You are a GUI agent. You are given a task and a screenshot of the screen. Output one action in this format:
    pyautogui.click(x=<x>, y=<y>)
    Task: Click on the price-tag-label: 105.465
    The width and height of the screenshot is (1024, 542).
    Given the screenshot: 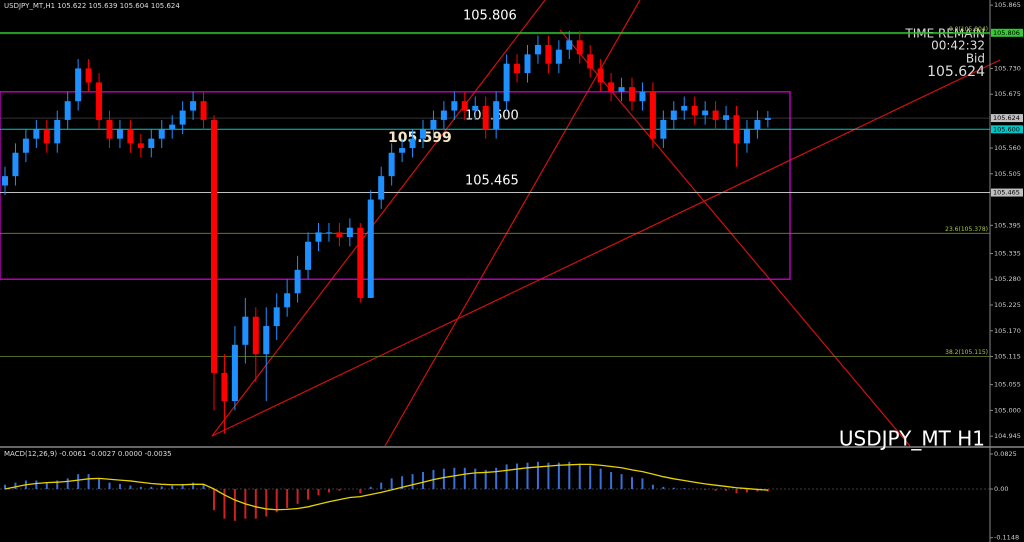 What is the action you would take?
    pyautogui.click(x=1006, y=193)
    